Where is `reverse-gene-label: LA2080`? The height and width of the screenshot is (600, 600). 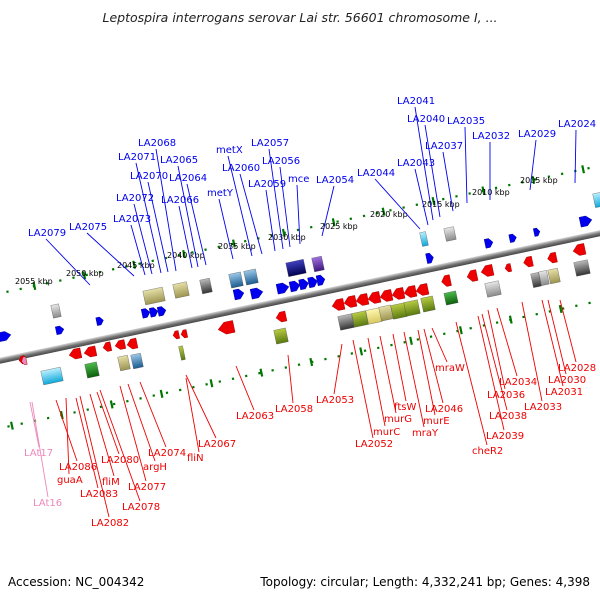 reverse-gene-label: LA2080 is located at coordinates (120, 460).